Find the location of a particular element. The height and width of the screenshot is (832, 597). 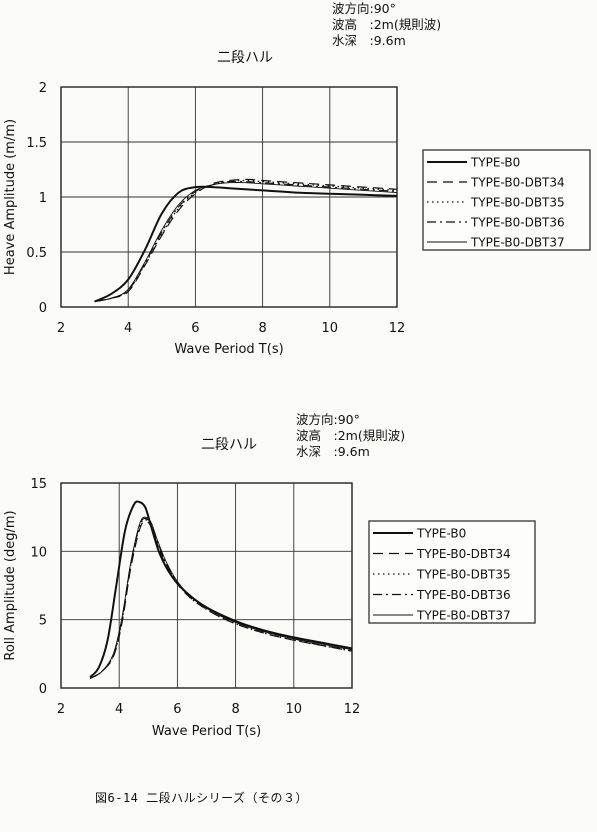

y-axis-label: Heave Amplitude (m/m) is located at coordinates (10, 197).